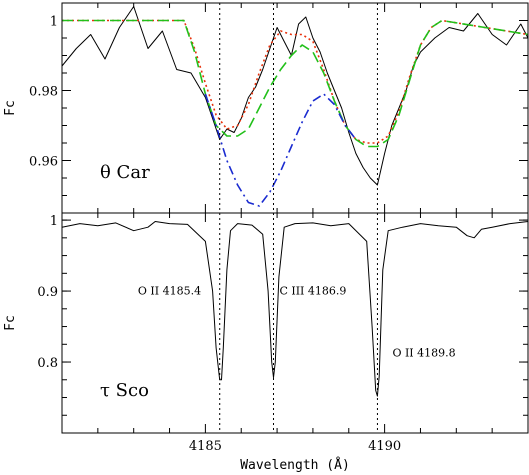 The height and width of the screenshot is (475, 529). Describe the element at coordinates (47, 292) in the screenshot. I see `y-tick-label: 0.9` at that location.